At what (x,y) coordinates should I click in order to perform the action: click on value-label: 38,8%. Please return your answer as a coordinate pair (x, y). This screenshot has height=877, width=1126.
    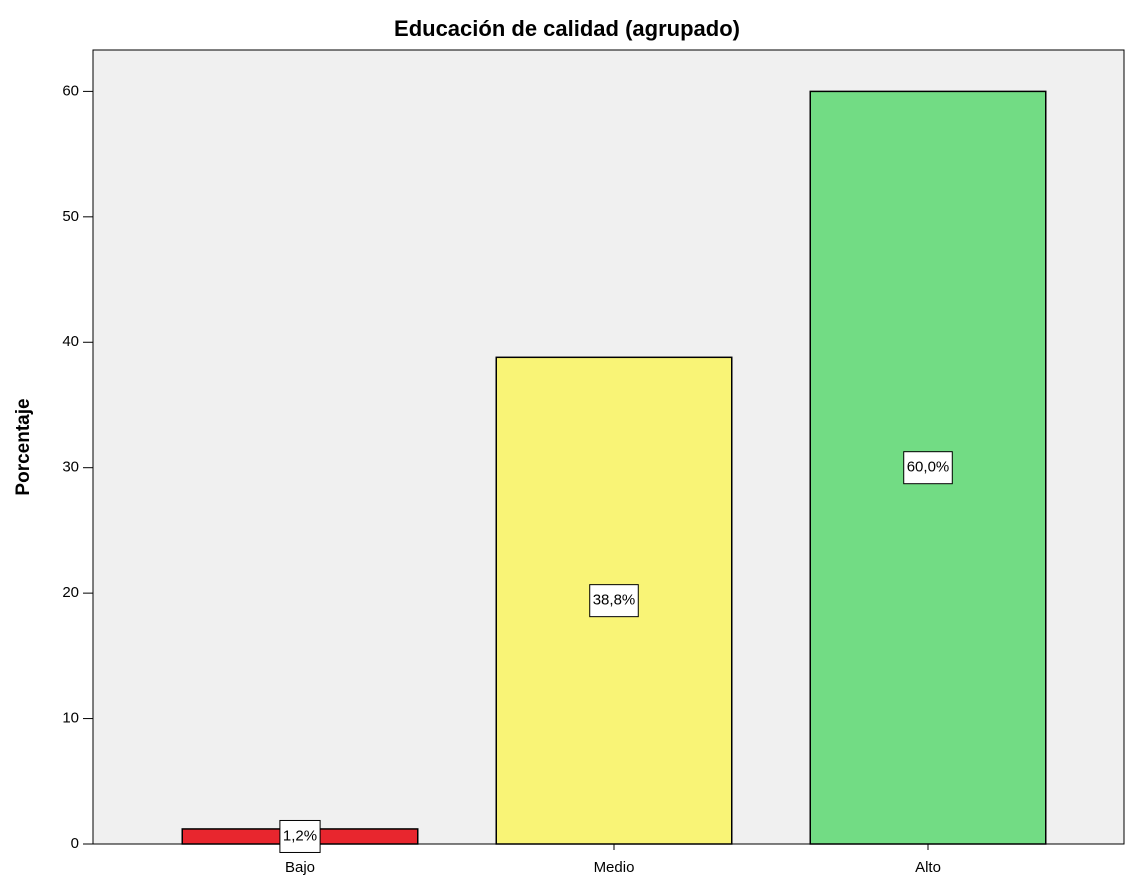
    Looking at the image, I should click on (614, 600).